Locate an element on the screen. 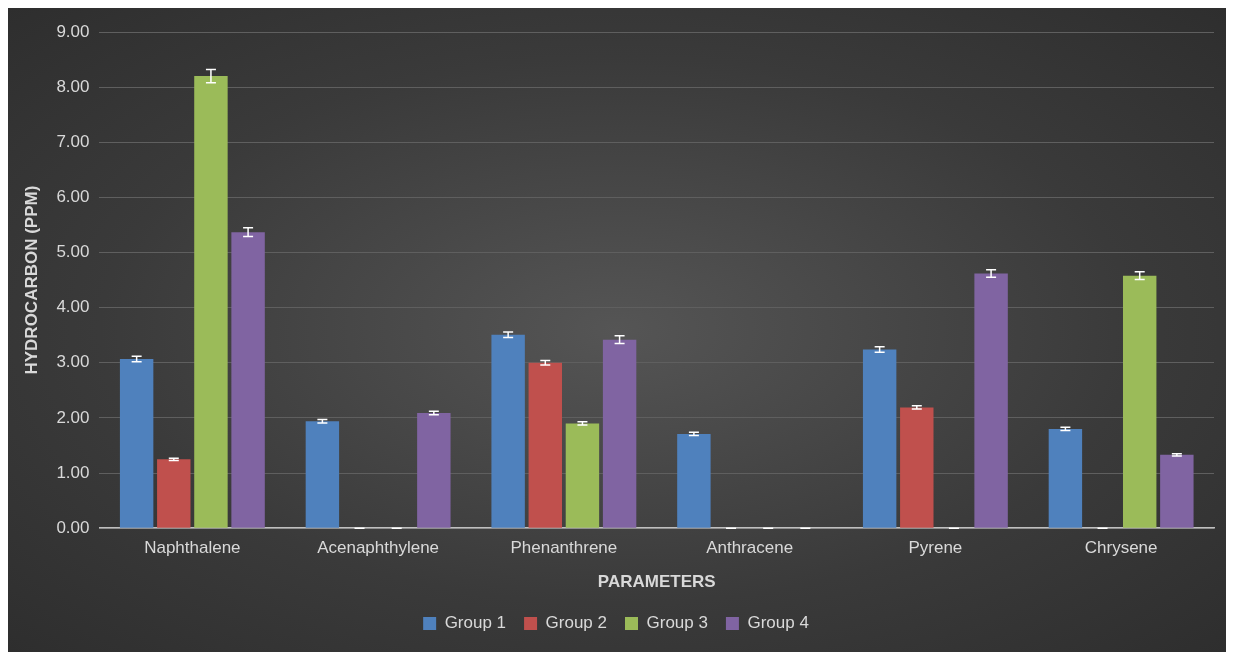  y-tick-label: 3.00 is located at coordinates (73, 362).